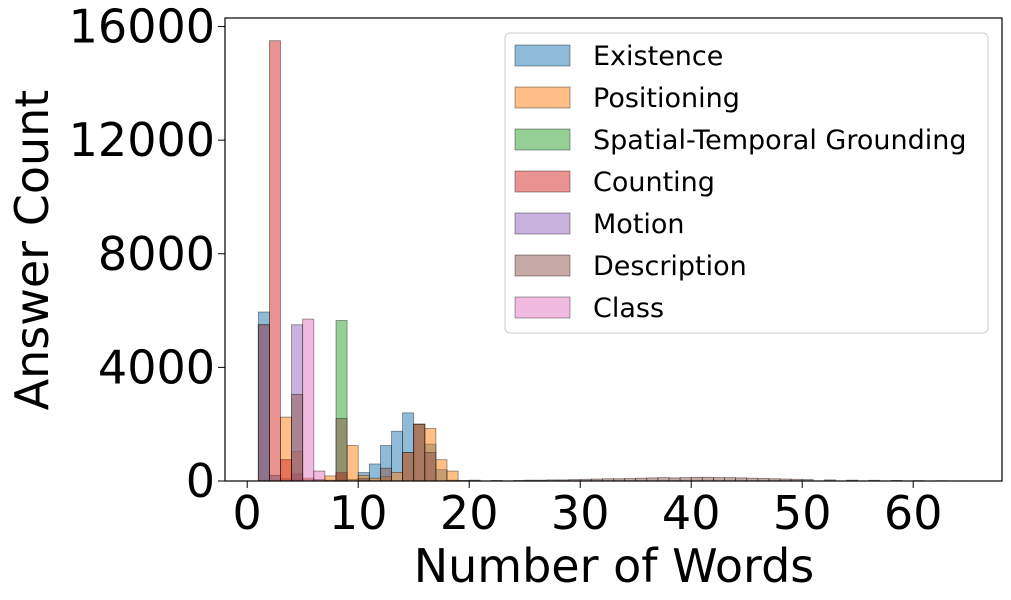  Describe the element at coordinates (32, 250) in the screenshot. I see `y-axis-label: Answer Count` at that location.